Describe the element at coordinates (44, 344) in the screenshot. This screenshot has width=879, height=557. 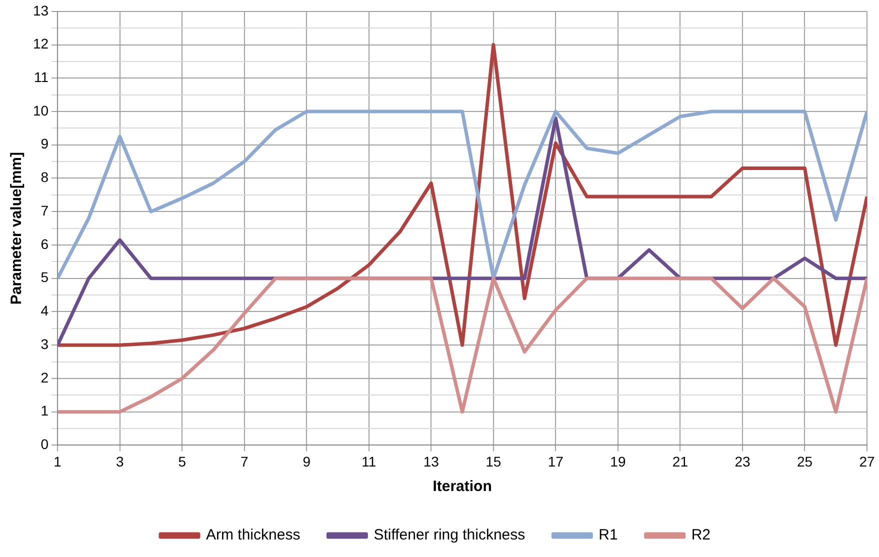
I see `y-tick-label: 3` at that location.